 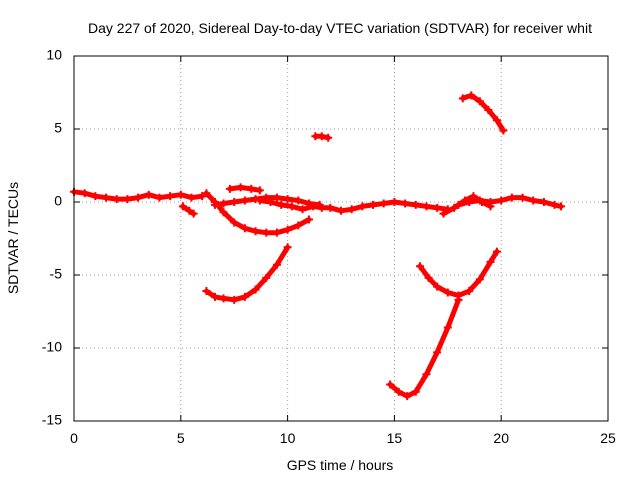 What do you see at coordinates (58, 201) in the screenshot?
I see `y-tick-label: 0` at bounding box center [58, 201].